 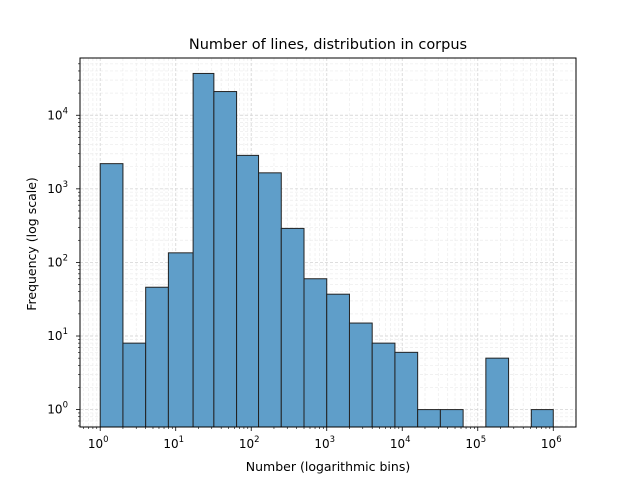 What do you see at coordinates (57, 409) in the screenshot?
I see `y-tick-label: 10⁰` at bounding box center [57, 409].